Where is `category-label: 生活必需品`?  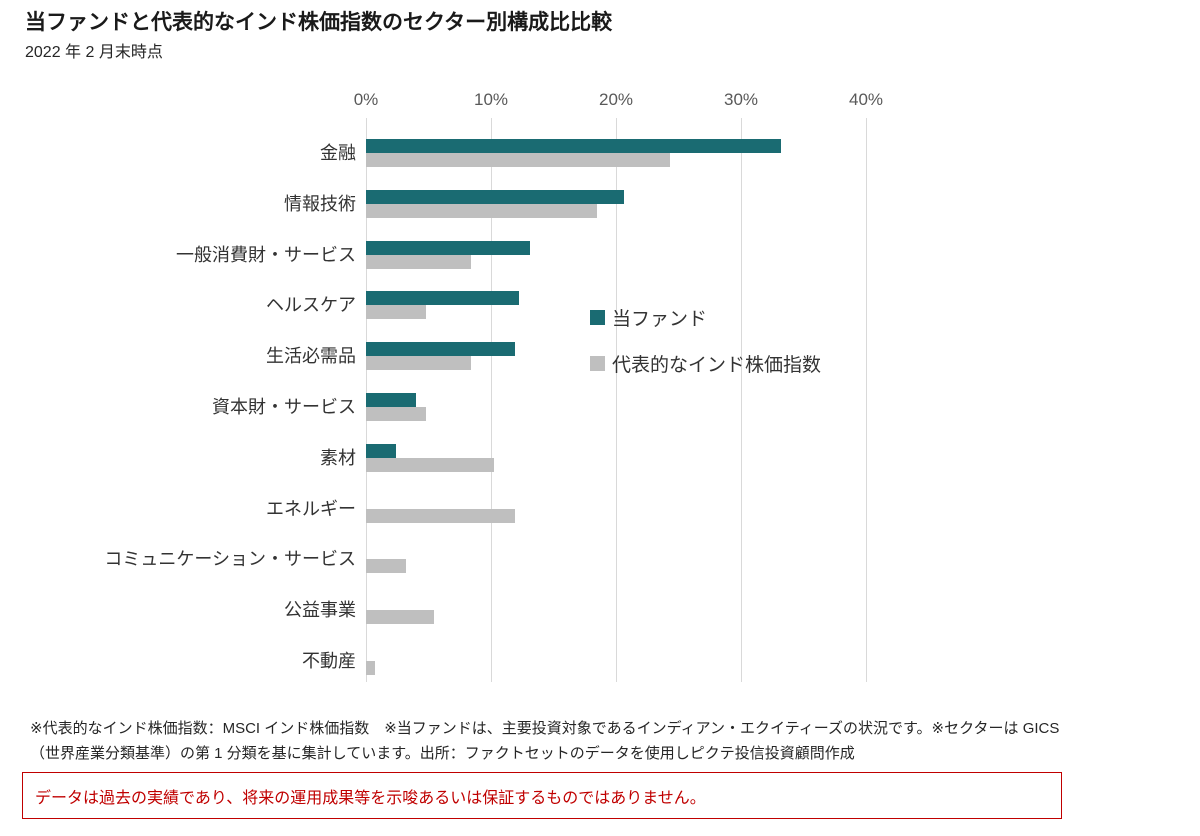
category-label: 生活必需品 is located at coordinates (311, 356).